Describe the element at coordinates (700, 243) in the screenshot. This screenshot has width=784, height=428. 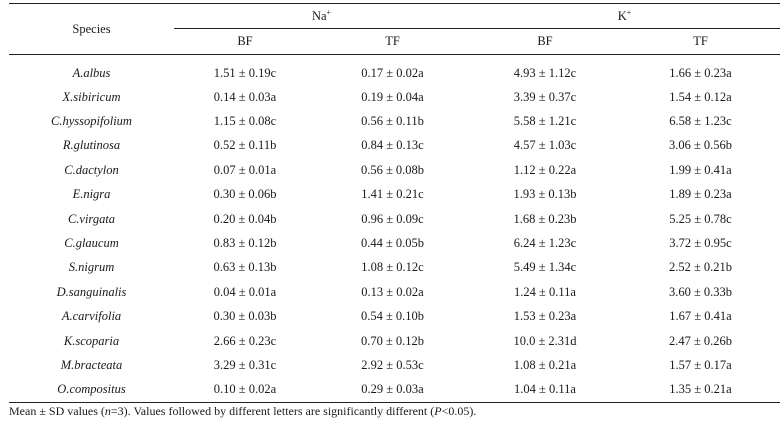
I see `value-cell: 3.72 ± 0.95c` at that location.